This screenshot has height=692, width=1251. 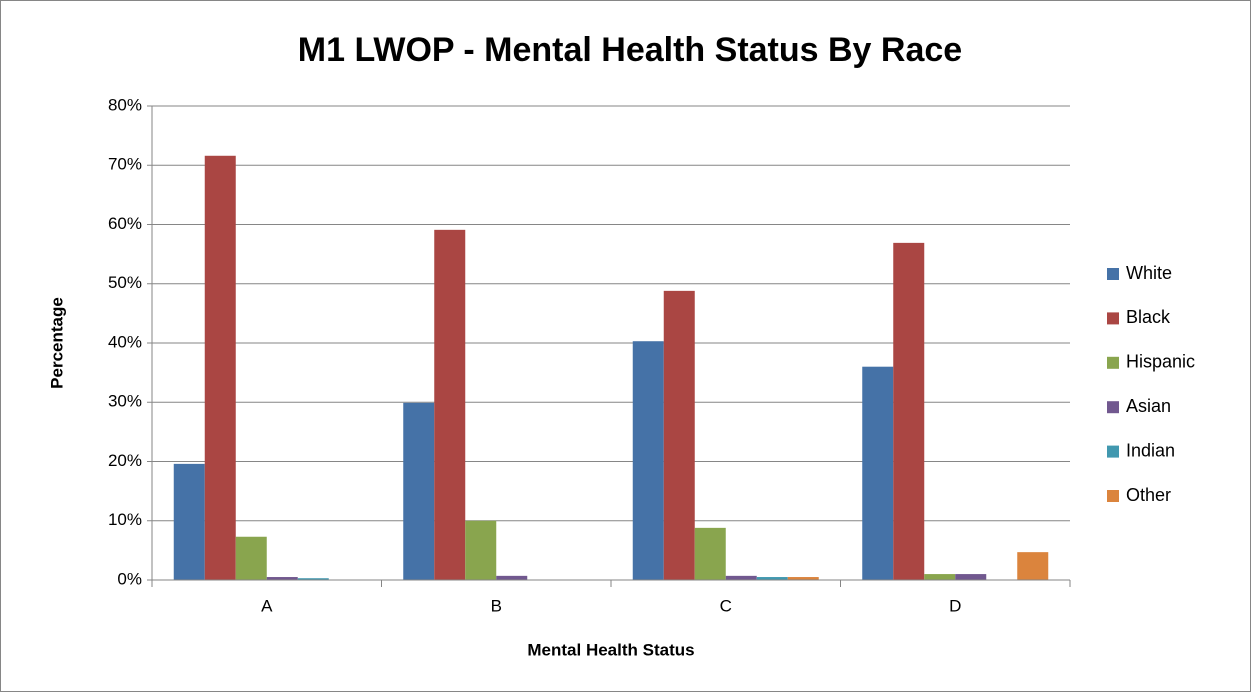 I want to click on x-tick-label: C, so click(x=726, y=605).